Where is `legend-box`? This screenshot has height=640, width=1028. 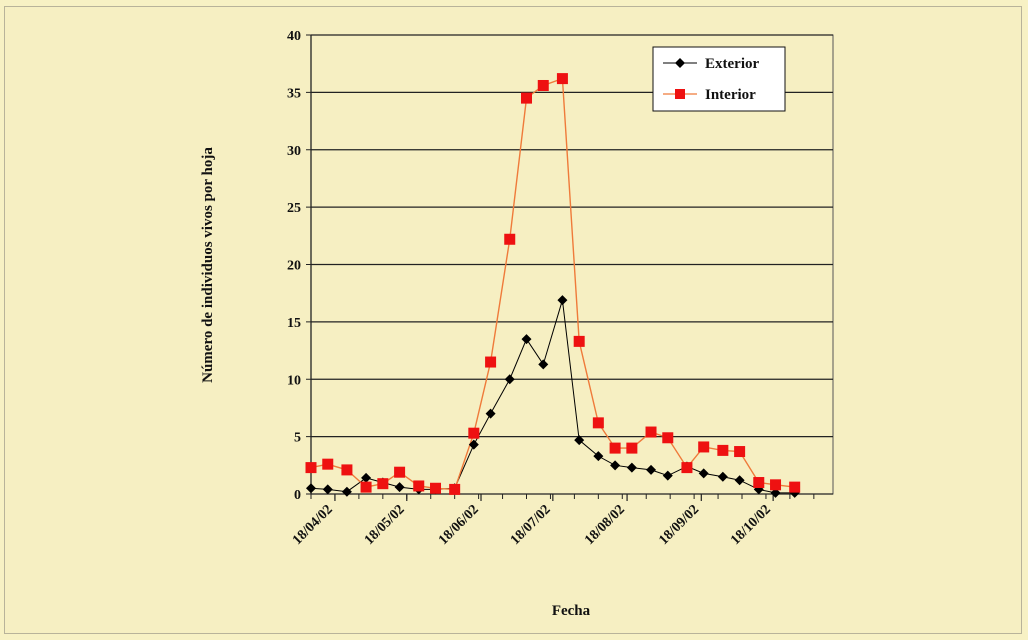 legend-box is located at coordinates (719, 79).